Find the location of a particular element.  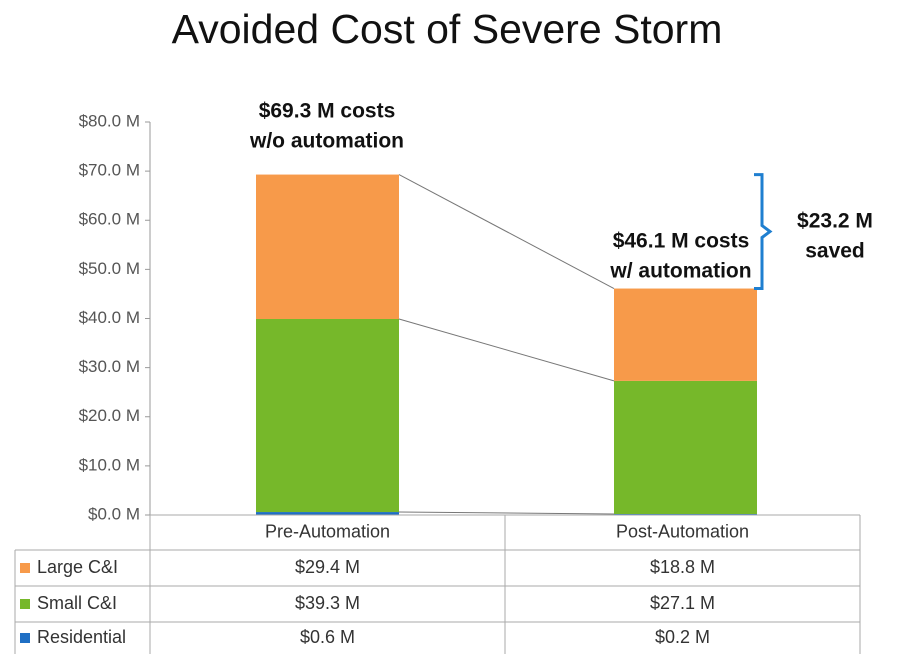

bracket is located at coordinates (763, 232).